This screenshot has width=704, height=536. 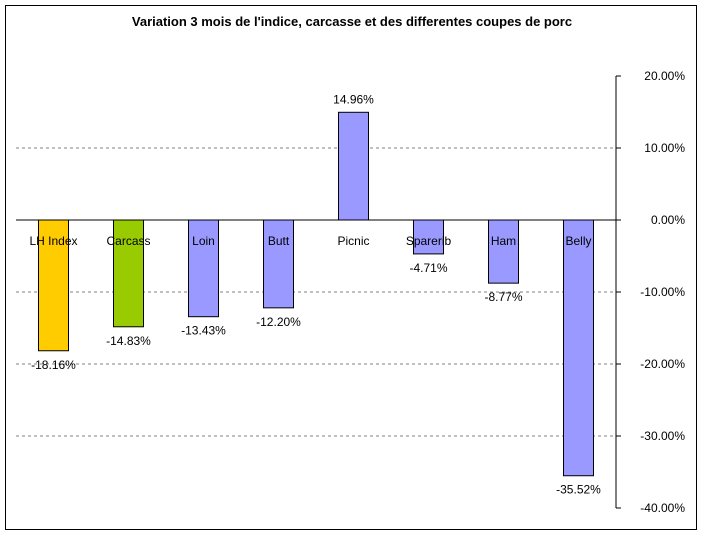 What do you see at coordinates (278, 264) in the screenshot?
I see `bar-butt` at bounding box center [278, 264].